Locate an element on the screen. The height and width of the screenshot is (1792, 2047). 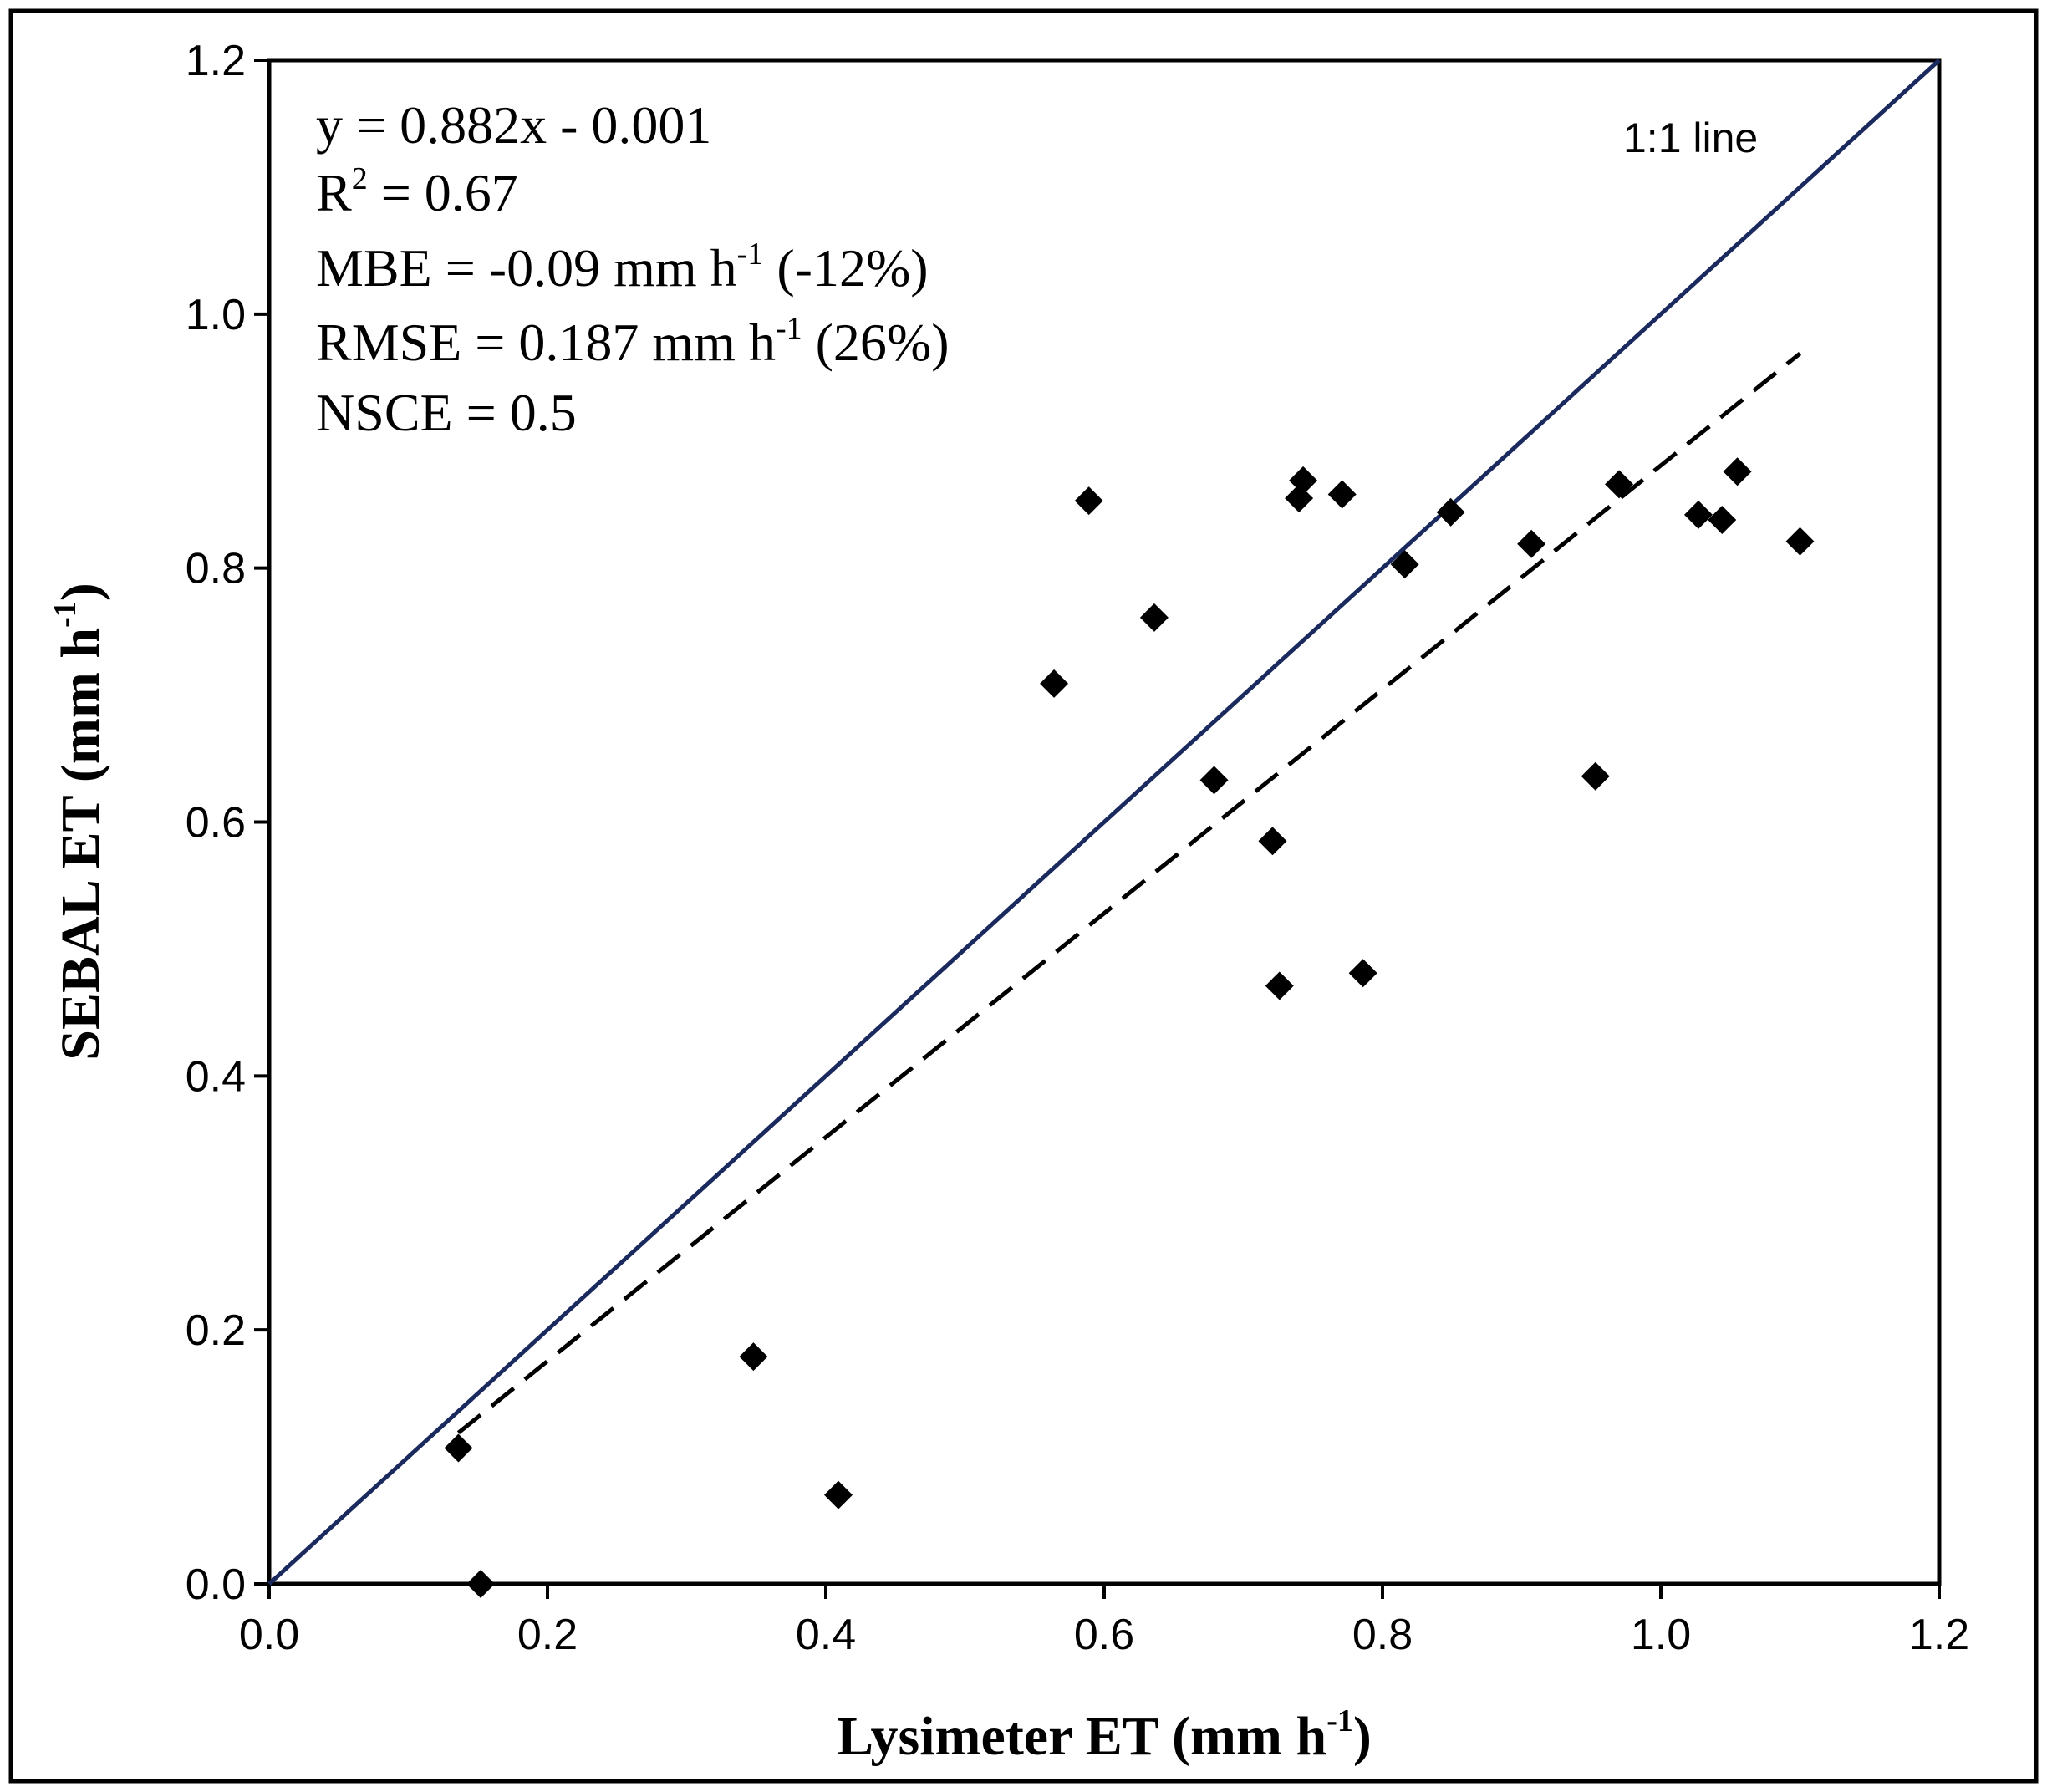
x-tick-label: 0.4 is located at coordinates (826, 1635).